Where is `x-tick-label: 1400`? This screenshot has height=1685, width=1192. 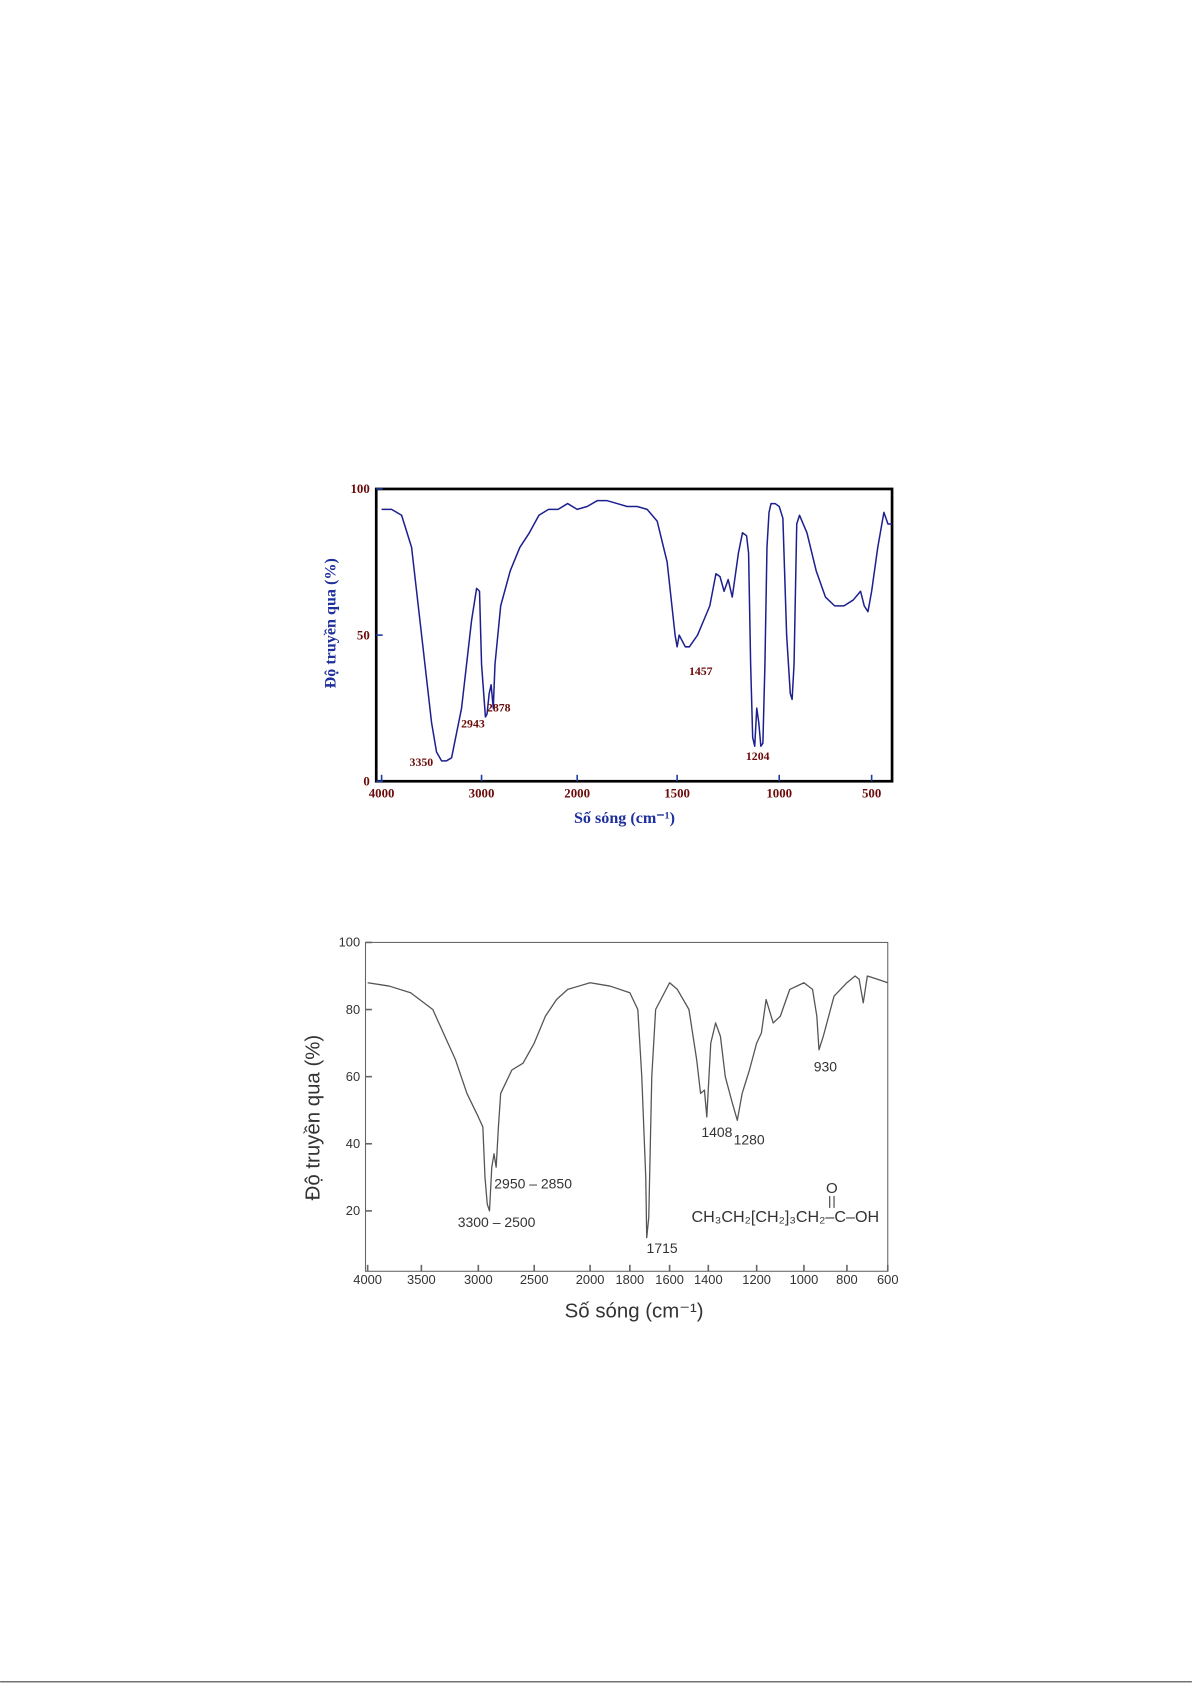 x-tick-label: 1400 is located at coordinates (708, 1279).